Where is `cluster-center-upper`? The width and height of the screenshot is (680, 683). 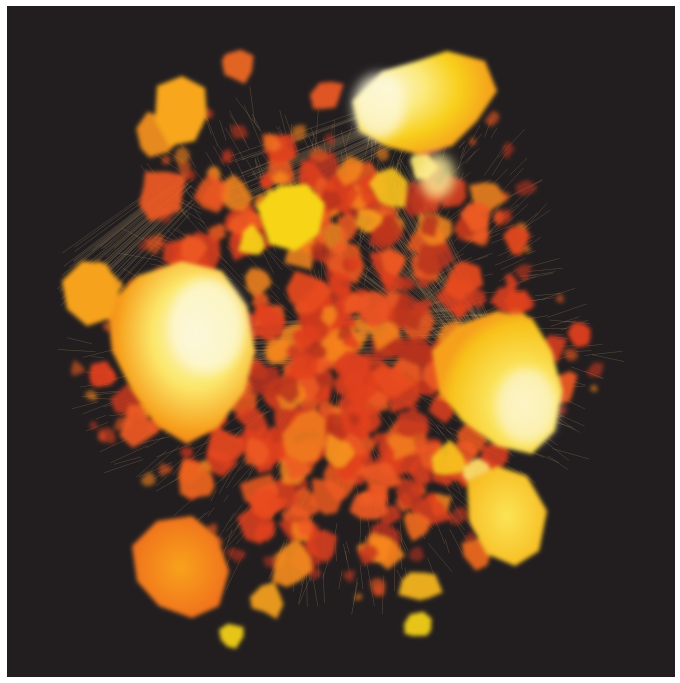
cluster-center-upper is located at coordinates (291, 217).